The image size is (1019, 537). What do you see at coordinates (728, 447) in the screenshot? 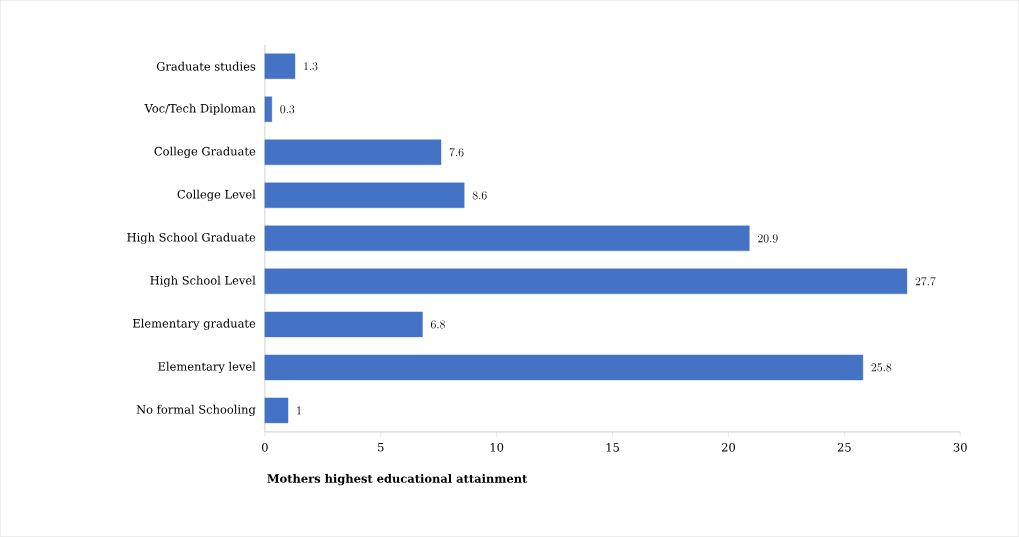
I see `x-tick-label: 20` at bounding box center [728, 447].